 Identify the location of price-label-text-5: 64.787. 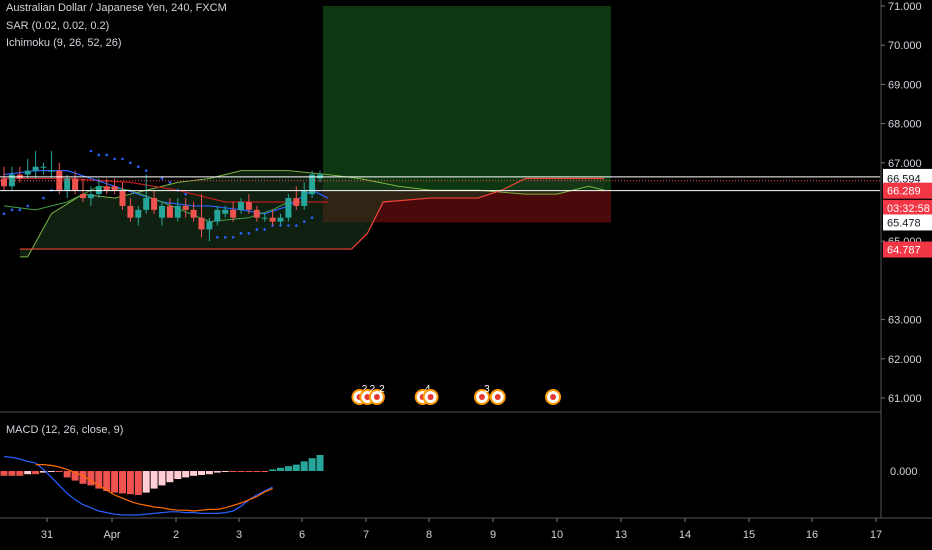
(904, 251).